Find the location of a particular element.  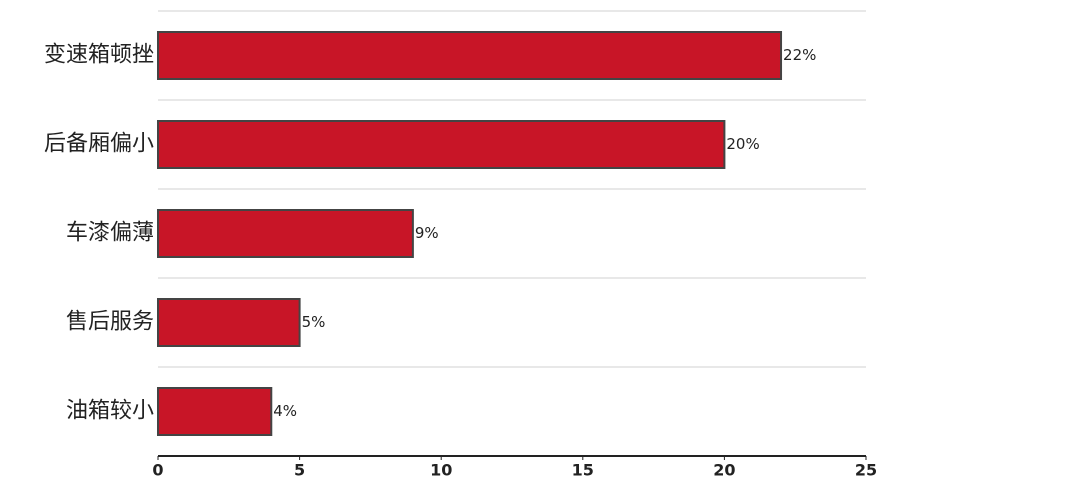

y-tick-label: 变速箱顿挫 is located at coordinates (99, 55).